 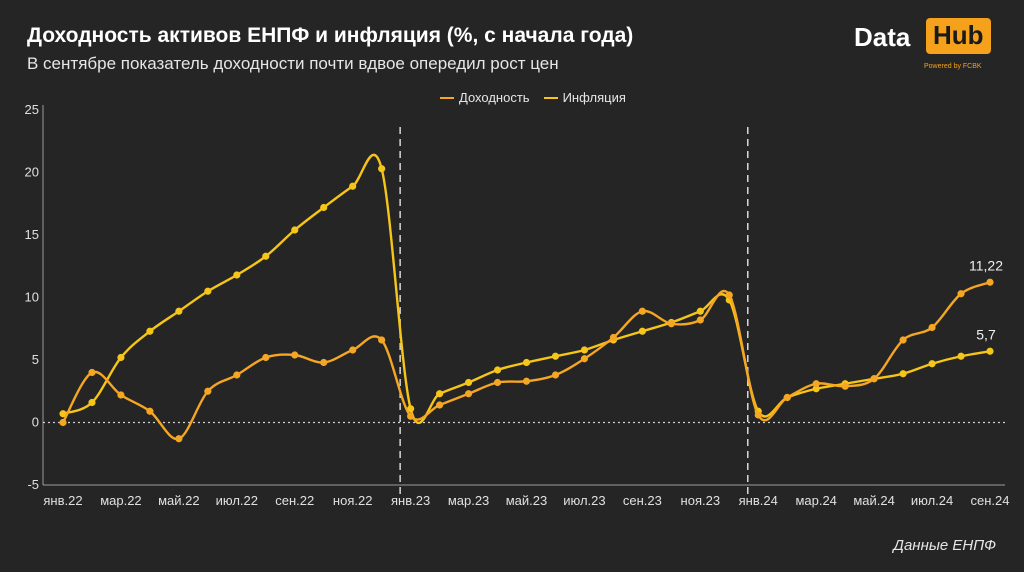 What do you see at coordinates (986, 265) in the screenshot?
I see `data-label: 11,22` at bounding box center [986, 265].